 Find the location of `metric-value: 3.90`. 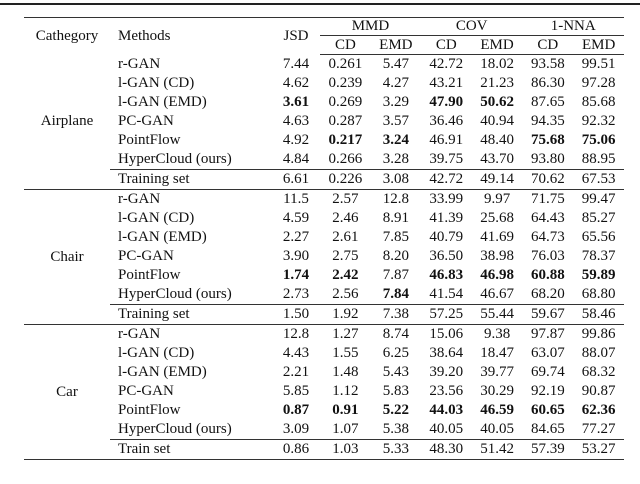

metric-value: 3.90 is located at coordinates (296, 256).